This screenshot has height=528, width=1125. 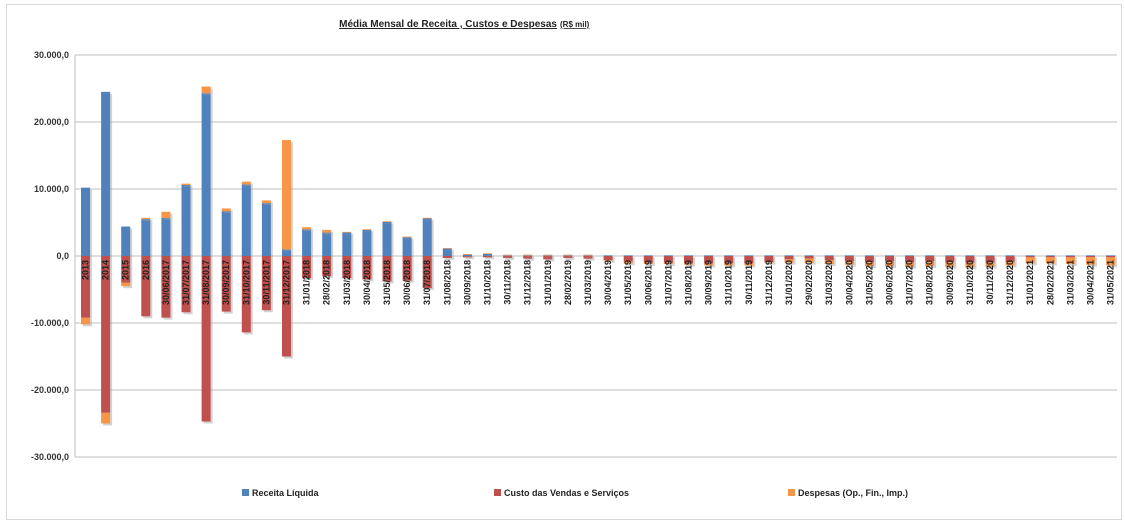 What do you see at coordinates (588, 282) in the screenshot?
I see `x-tick-label: 31/03/2019` at bounding box center [588, 282].